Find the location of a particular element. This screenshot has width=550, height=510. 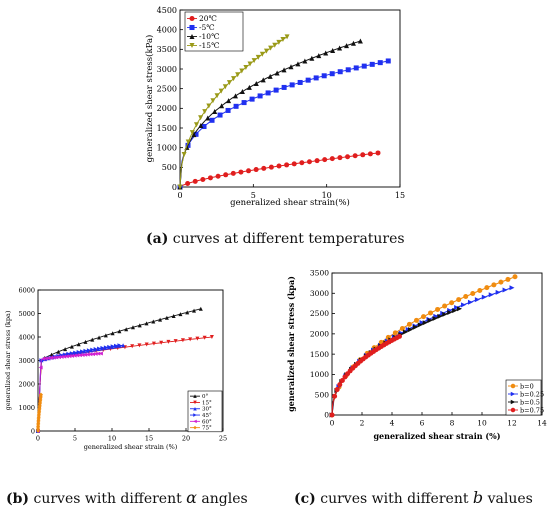

y-tick-label-b: 0 is located at coordinates (33, 431).